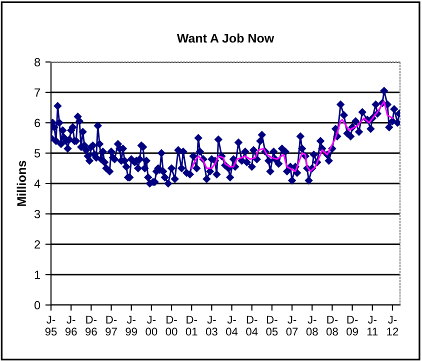 The width and height of the screenshot is (422, 361). What do you see at coordinates (212, 326) in the screenshot?
I see `x-tick-label: J- 03` at bounding box center [212, 326].